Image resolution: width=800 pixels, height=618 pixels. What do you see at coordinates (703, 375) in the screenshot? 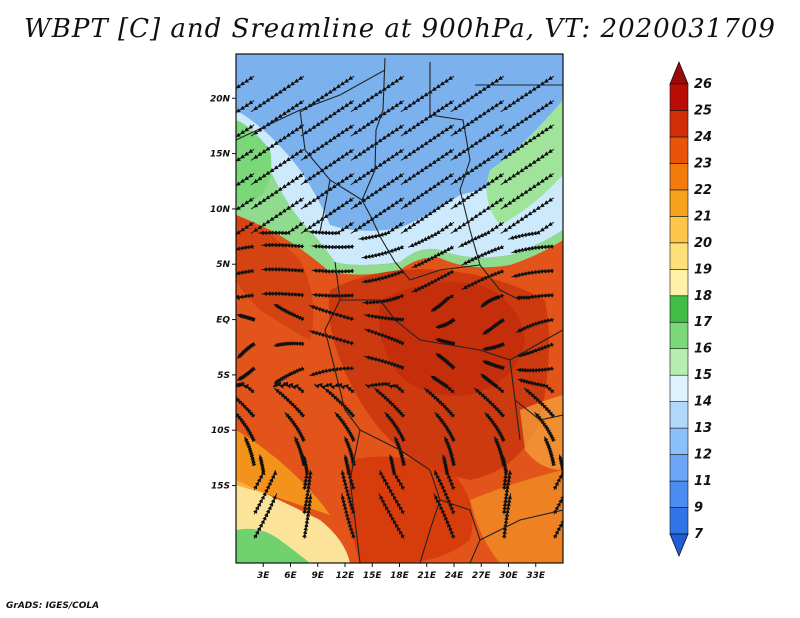
I see `colorbar-level-label: 15` at bounding box center [703, 375].